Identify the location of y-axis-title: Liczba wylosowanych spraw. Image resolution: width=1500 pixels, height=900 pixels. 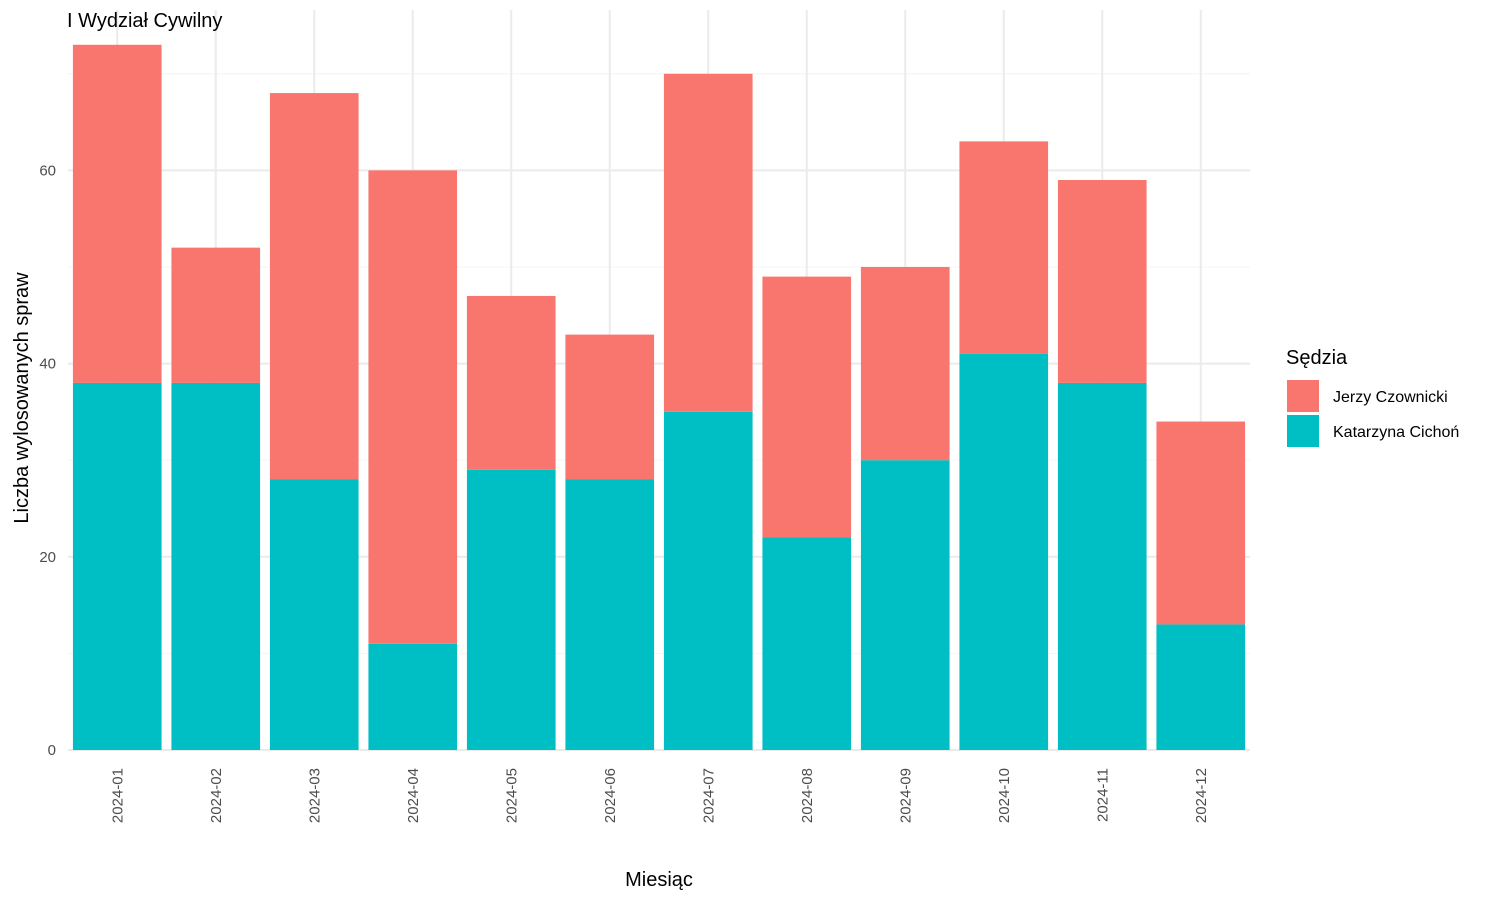
(22, 398).